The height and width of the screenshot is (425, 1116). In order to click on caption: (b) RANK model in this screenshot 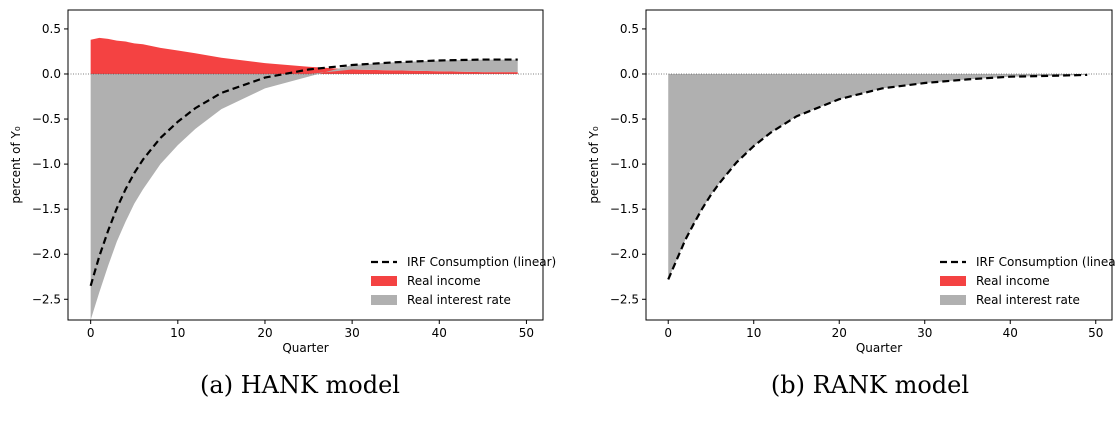, I will do `click(870, 385)`.